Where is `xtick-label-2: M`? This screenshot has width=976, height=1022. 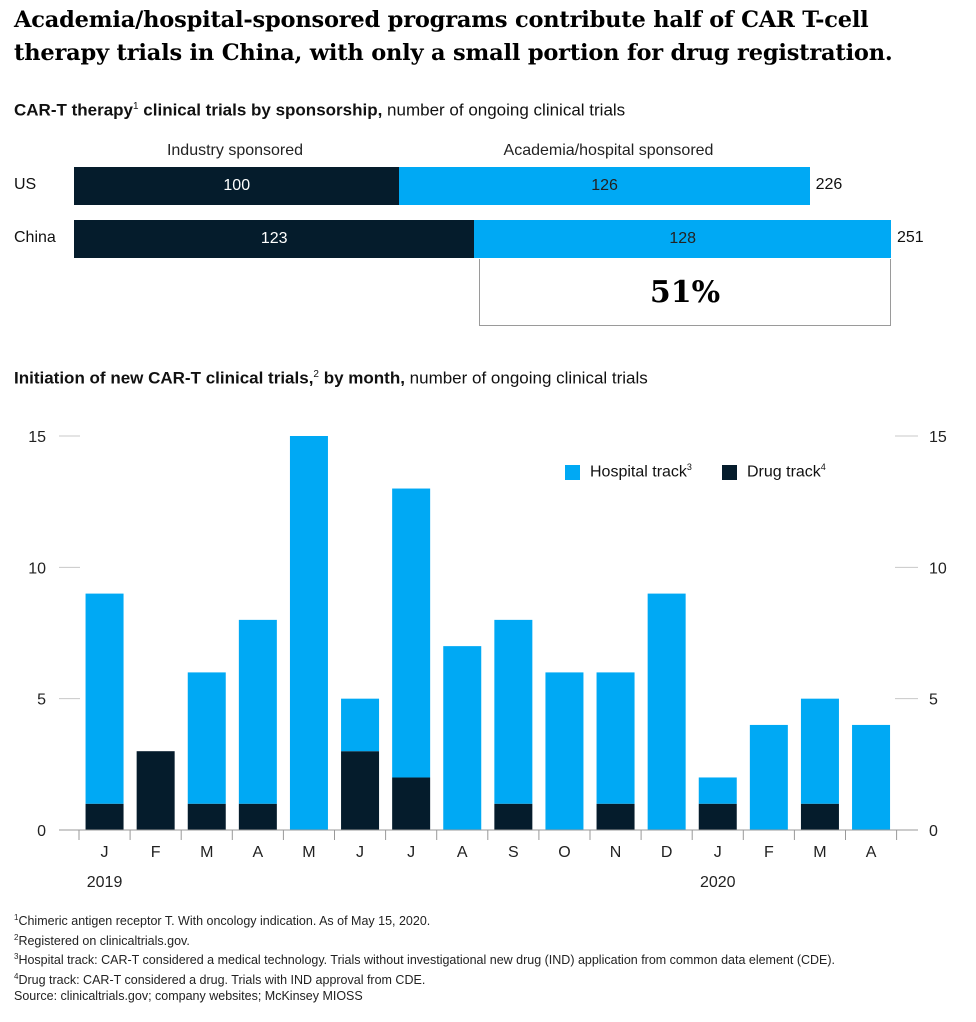
xtick-label-2: M is located at coordinates (206, 852).